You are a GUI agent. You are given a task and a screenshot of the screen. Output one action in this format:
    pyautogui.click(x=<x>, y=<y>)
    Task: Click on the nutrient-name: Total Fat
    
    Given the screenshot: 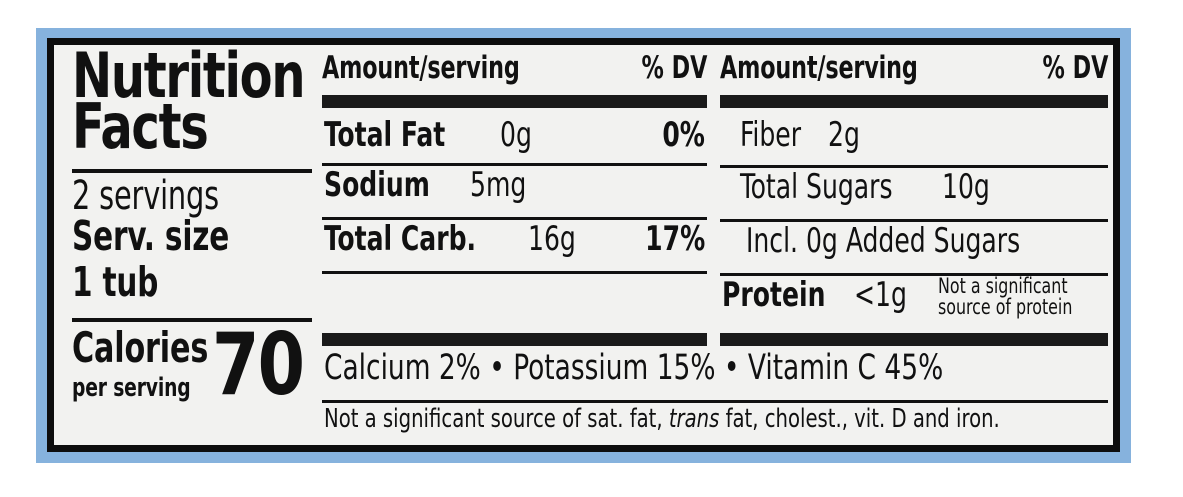 What is the action you would take?
    pyautogui.click(x=385, y=135)
    